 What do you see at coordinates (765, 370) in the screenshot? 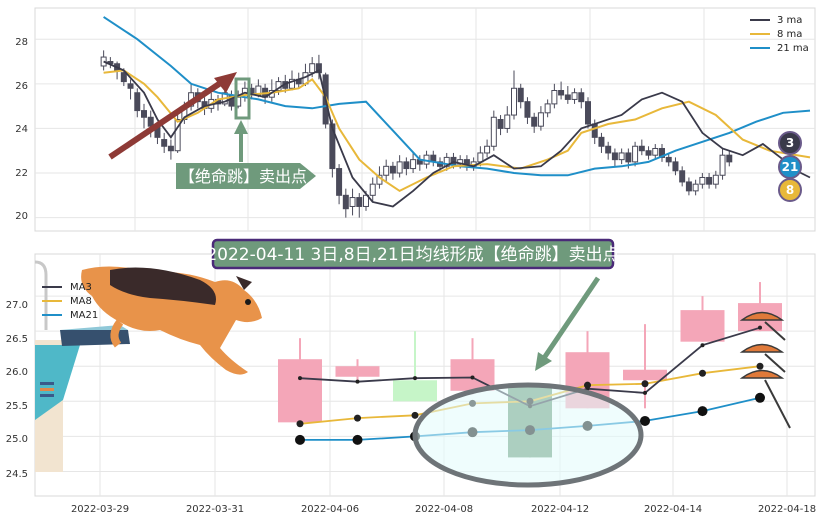
I see `parachute-illustration` at bounding box center [765, 370].